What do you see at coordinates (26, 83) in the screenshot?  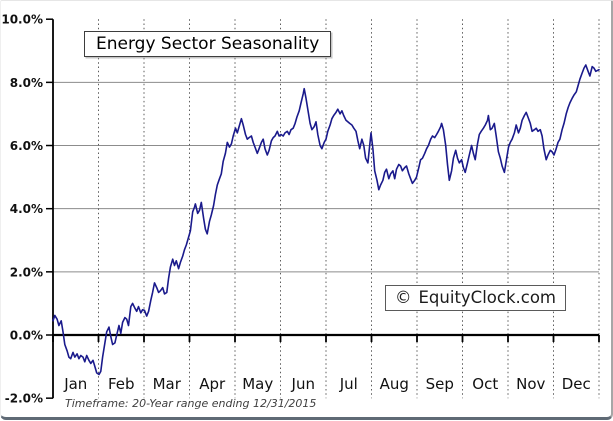 I see `y-axis-tick-label: 8.0%` at bounding box center [26, 83].